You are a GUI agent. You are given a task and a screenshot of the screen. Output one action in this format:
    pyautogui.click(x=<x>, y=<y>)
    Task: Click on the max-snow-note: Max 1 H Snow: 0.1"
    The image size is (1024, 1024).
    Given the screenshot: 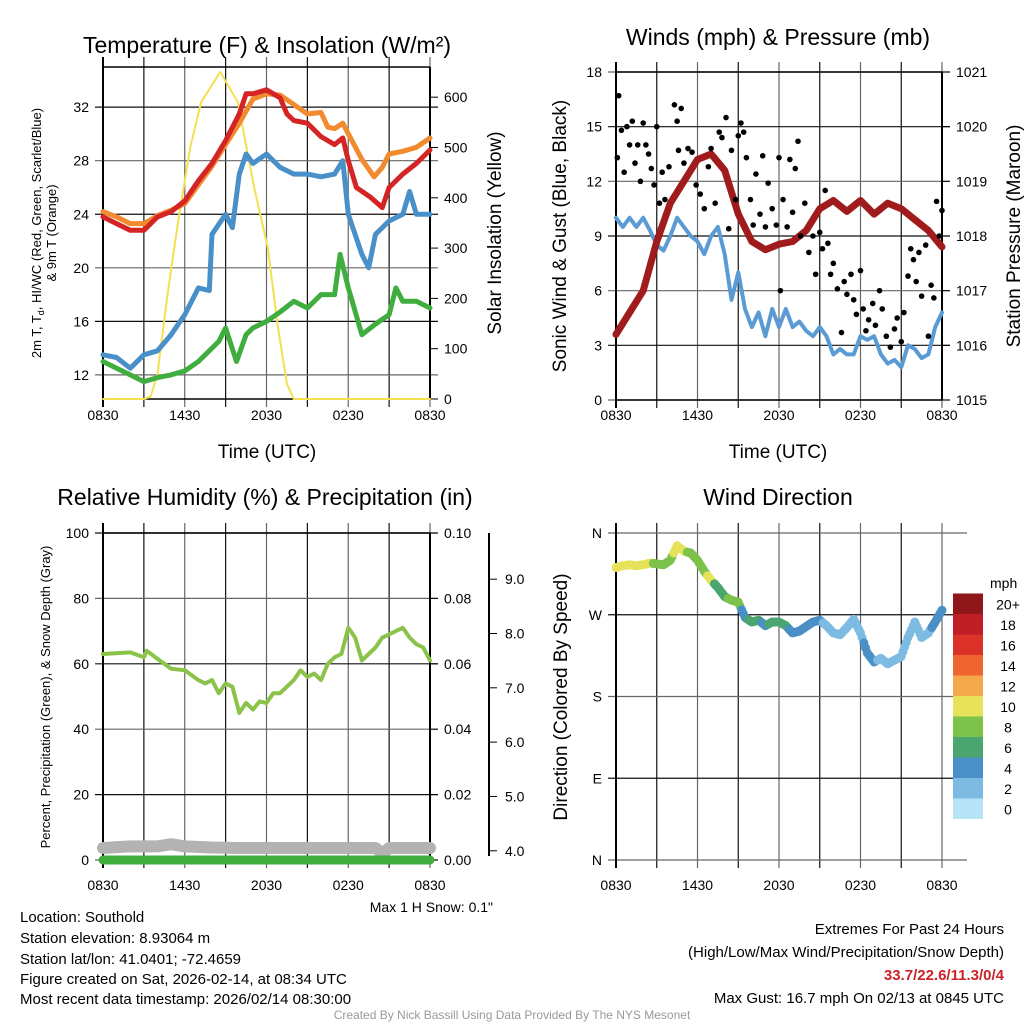 What is the action you would take?
    pyautogui.click(x=431, y=907)
    